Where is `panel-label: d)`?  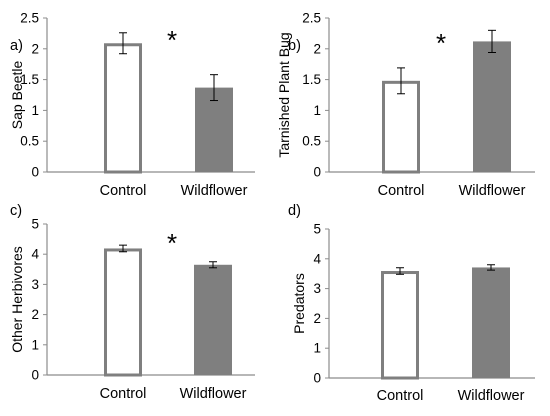 panel-label: d) is located at coordinates (294, 211).